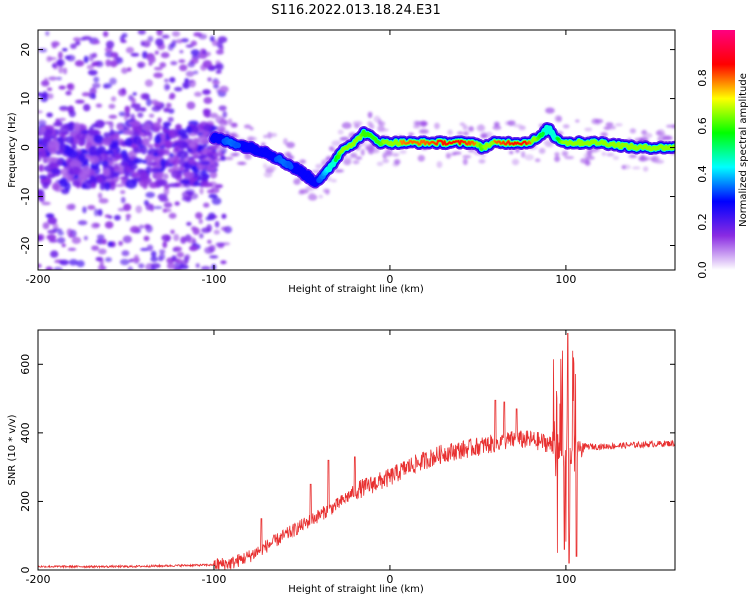  I want to click on heatmap-y-tick-label: 20, so click(25, 50).